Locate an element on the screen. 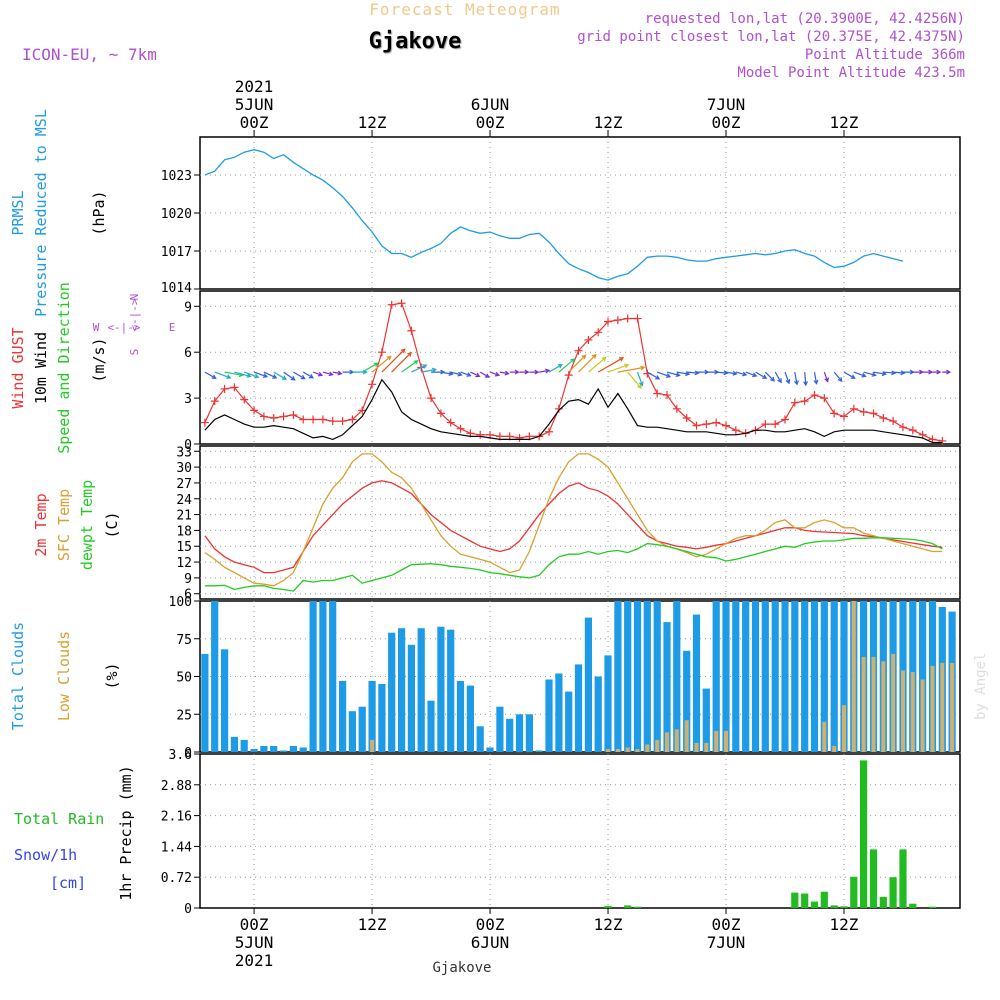 Image resolution: width=1000 pixels, height=1000 pixels. y-tick-label: 2.16 is located at coordinates (176, 817).